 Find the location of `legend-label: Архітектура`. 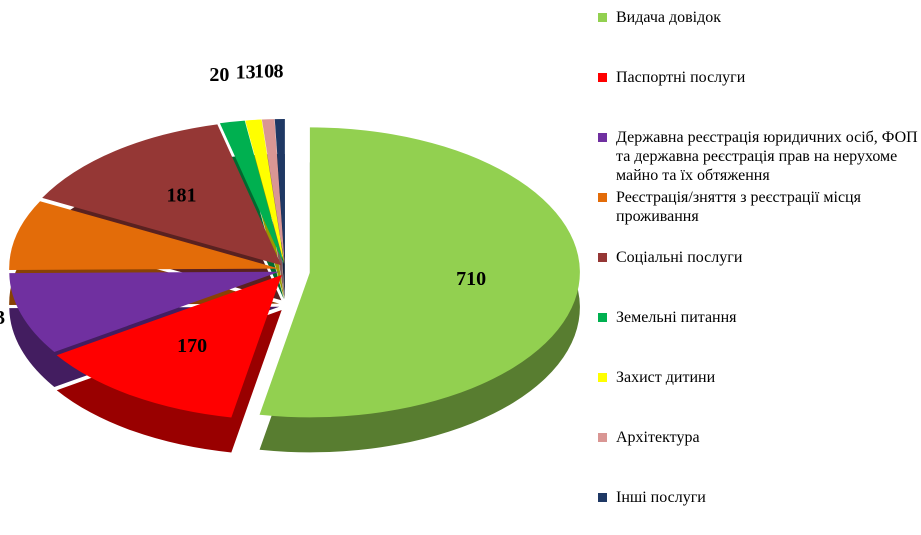

legend-label: Архітектура is located at coordinates (658, 437).